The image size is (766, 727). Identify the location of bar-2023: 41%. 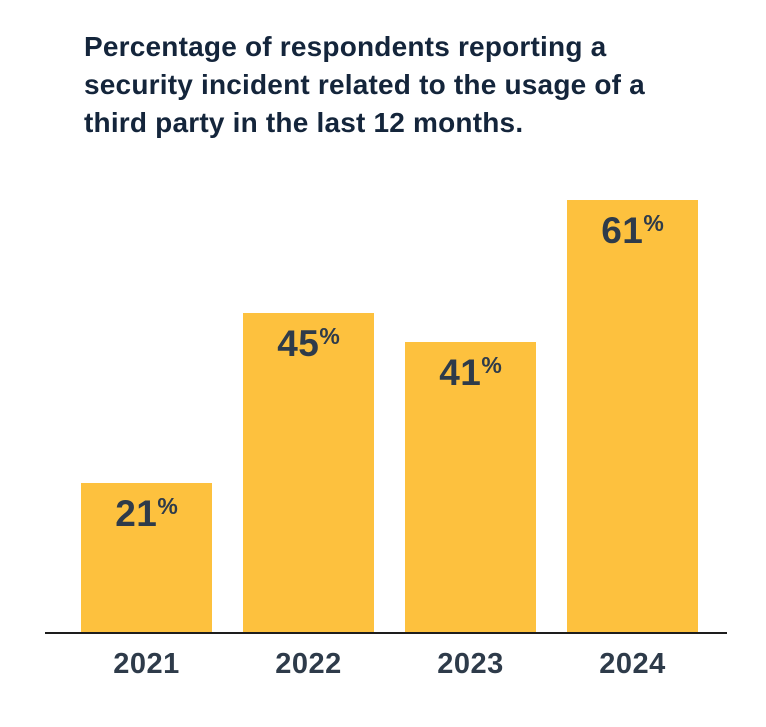
(470, 487).